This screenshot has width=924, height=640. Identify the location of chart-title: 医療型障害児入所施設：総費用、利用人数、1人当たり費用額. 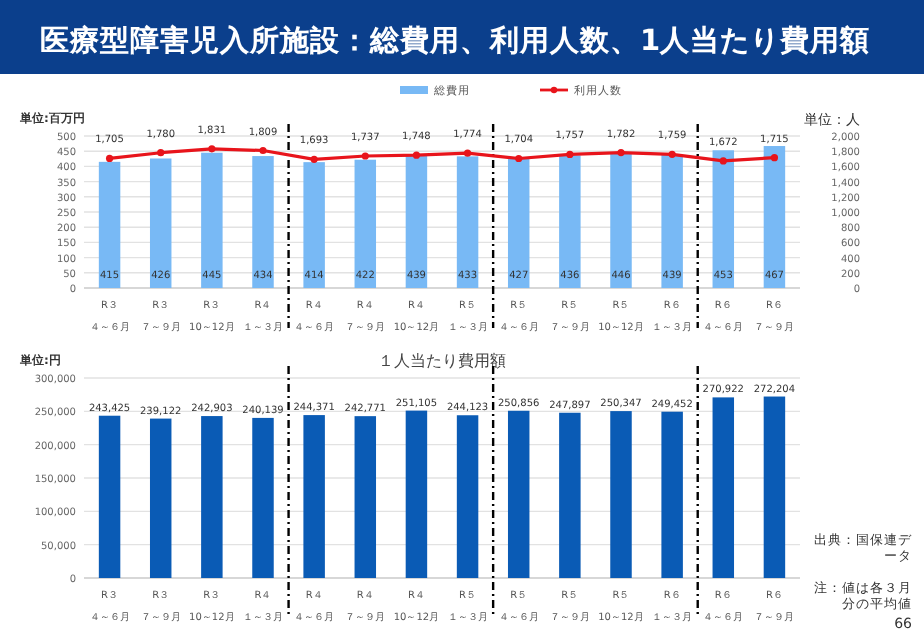
(455, 40).